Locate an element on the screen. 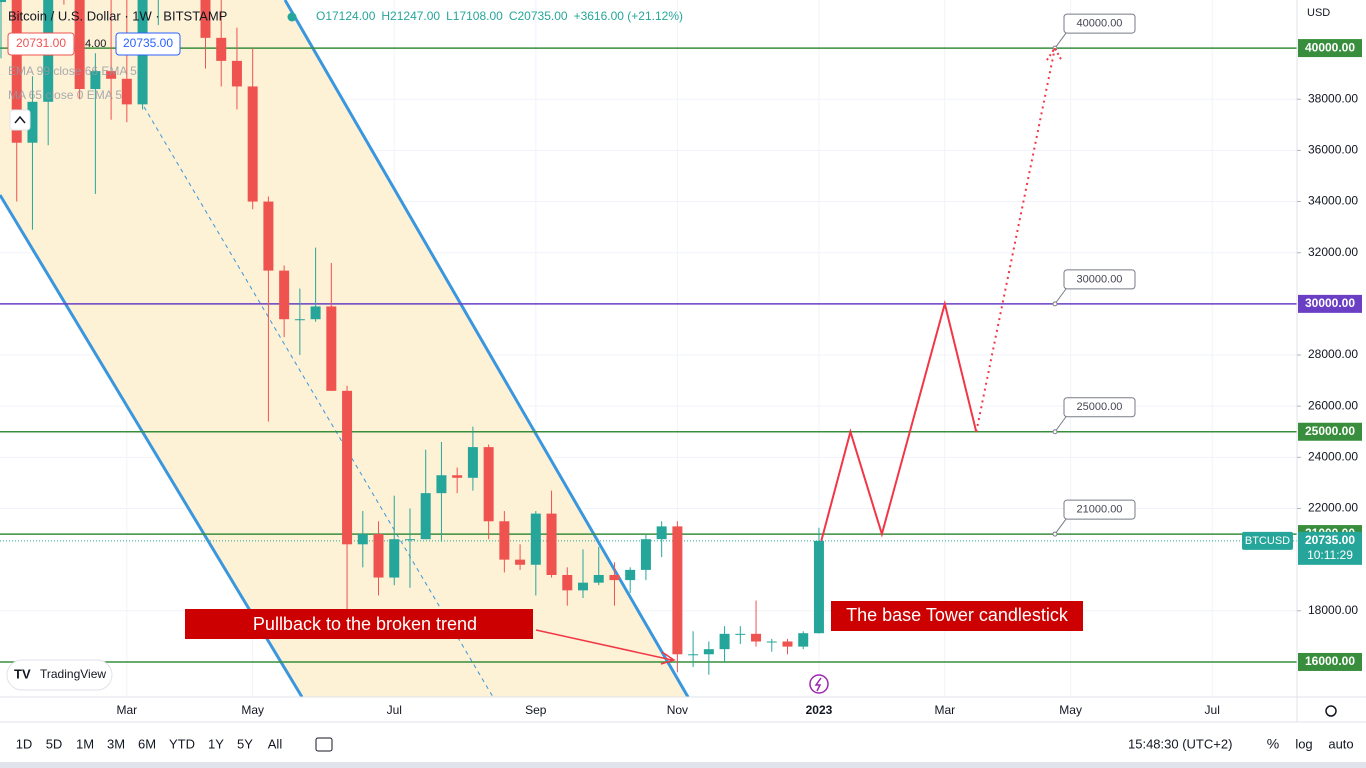 Image resolution: width=1366 pixels, height=768 pixels. range-button: 1D is located at coordinates (24, 743).